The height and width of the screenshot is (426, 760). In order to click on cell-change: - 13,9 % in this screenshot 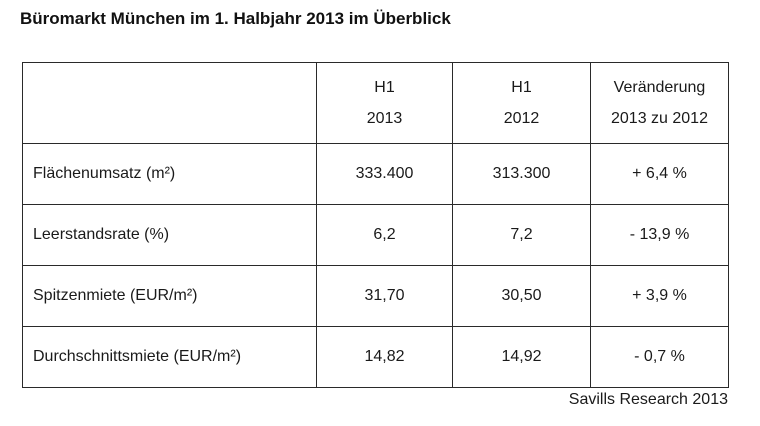, I will do `click(659, 235)`.